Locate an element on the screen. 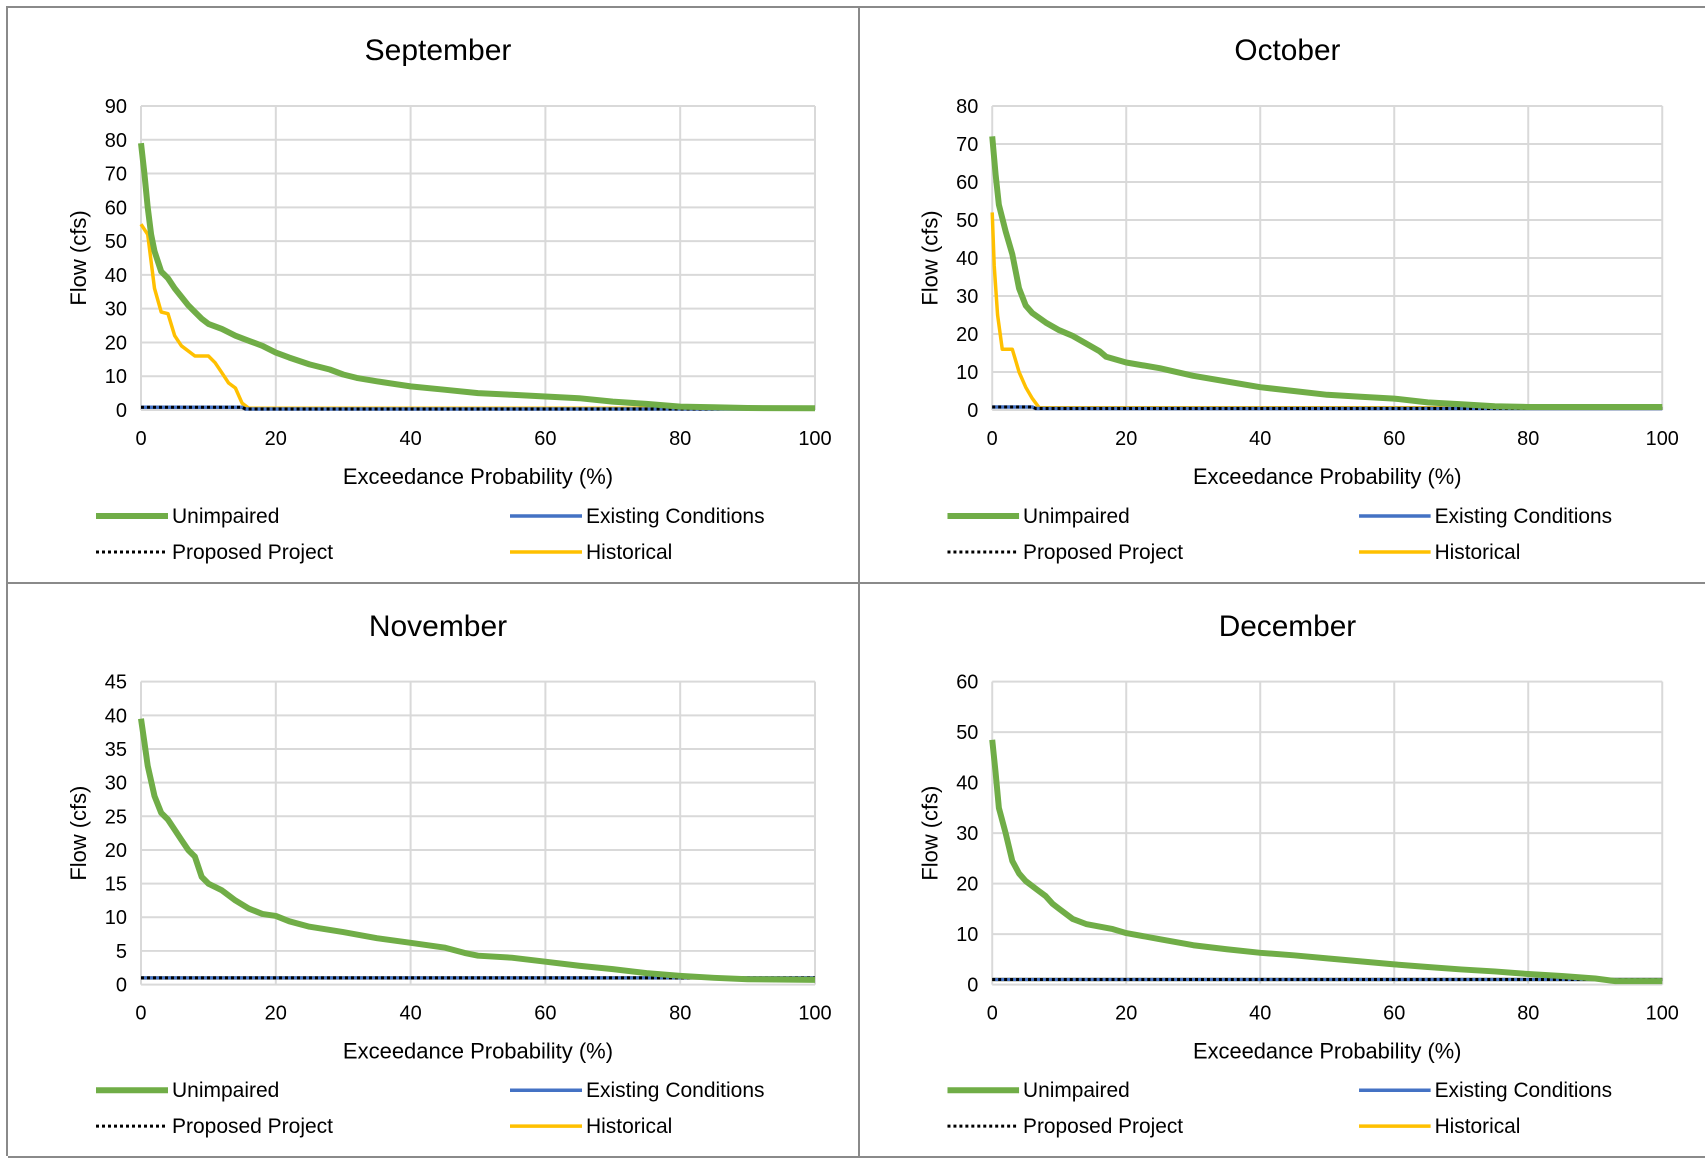  y-tick-label: 45 is located at coordinates (116, 683).